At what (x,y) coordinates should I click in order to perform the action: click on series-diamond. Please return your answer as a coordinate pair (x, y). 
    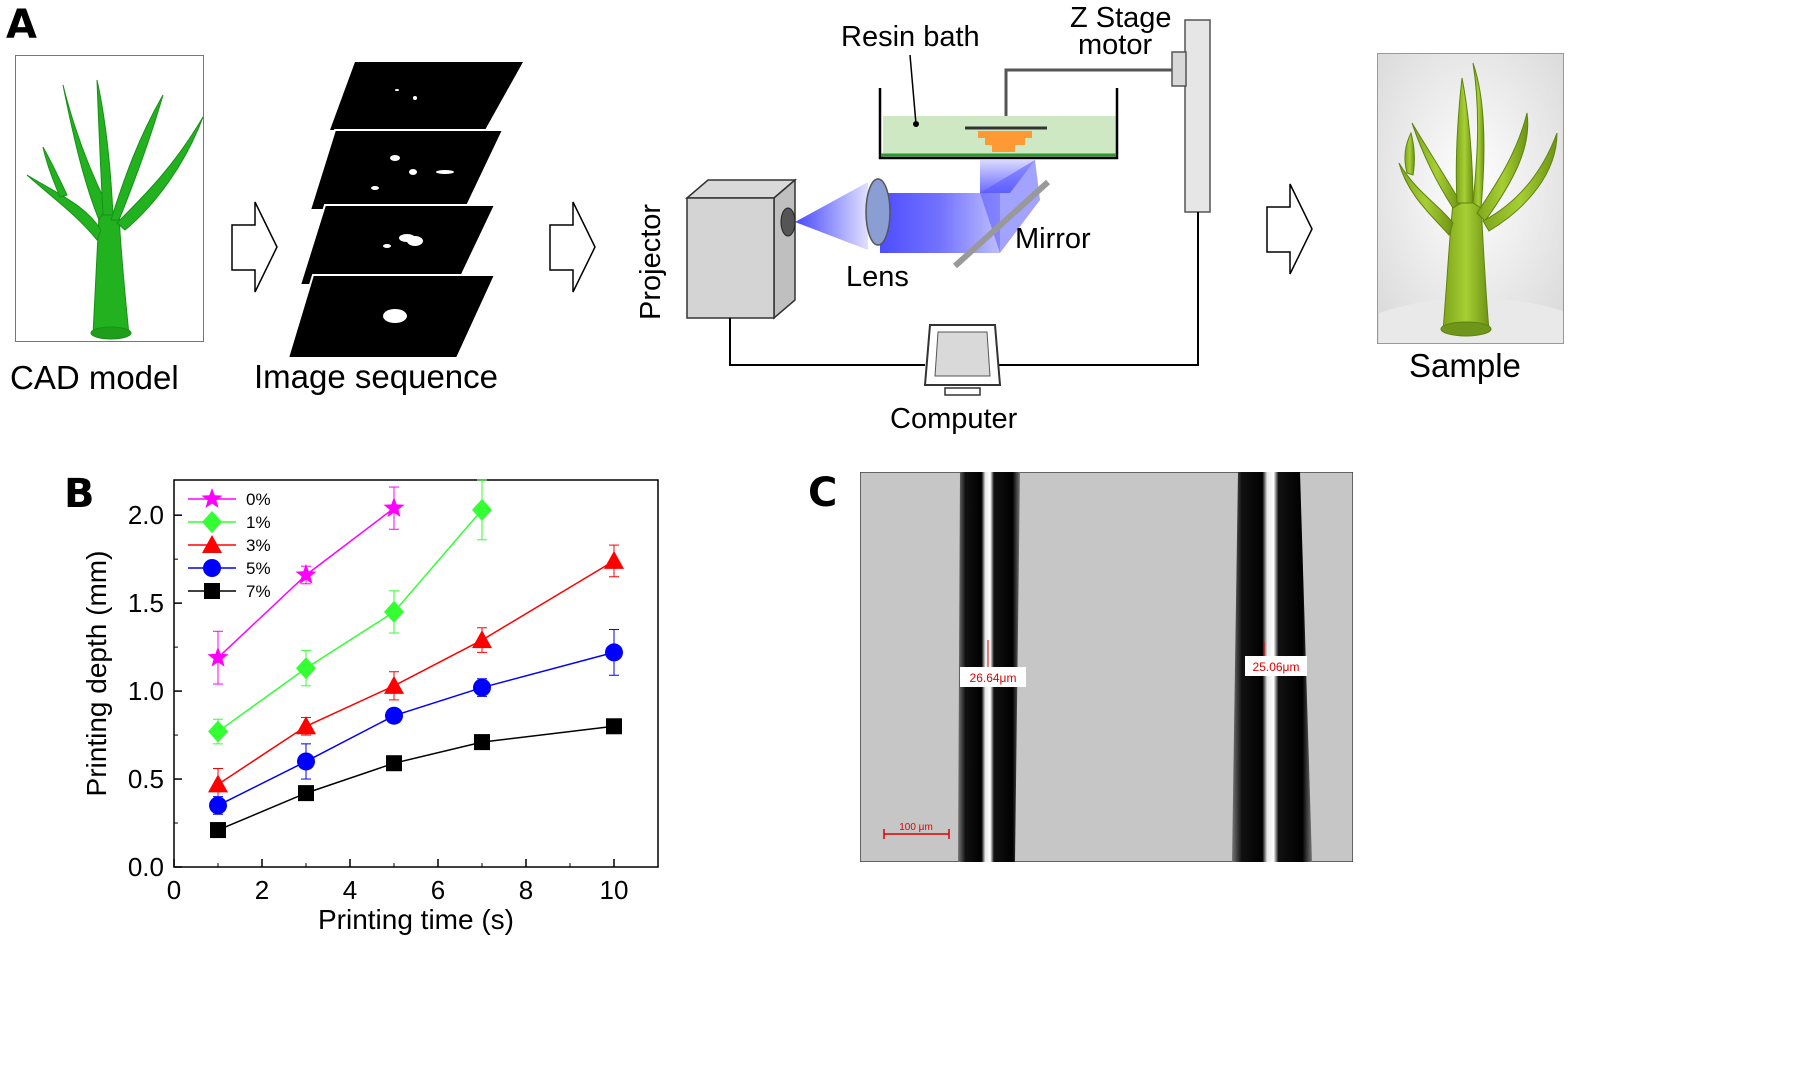
    Looking at the image, I should click on (350, 612).